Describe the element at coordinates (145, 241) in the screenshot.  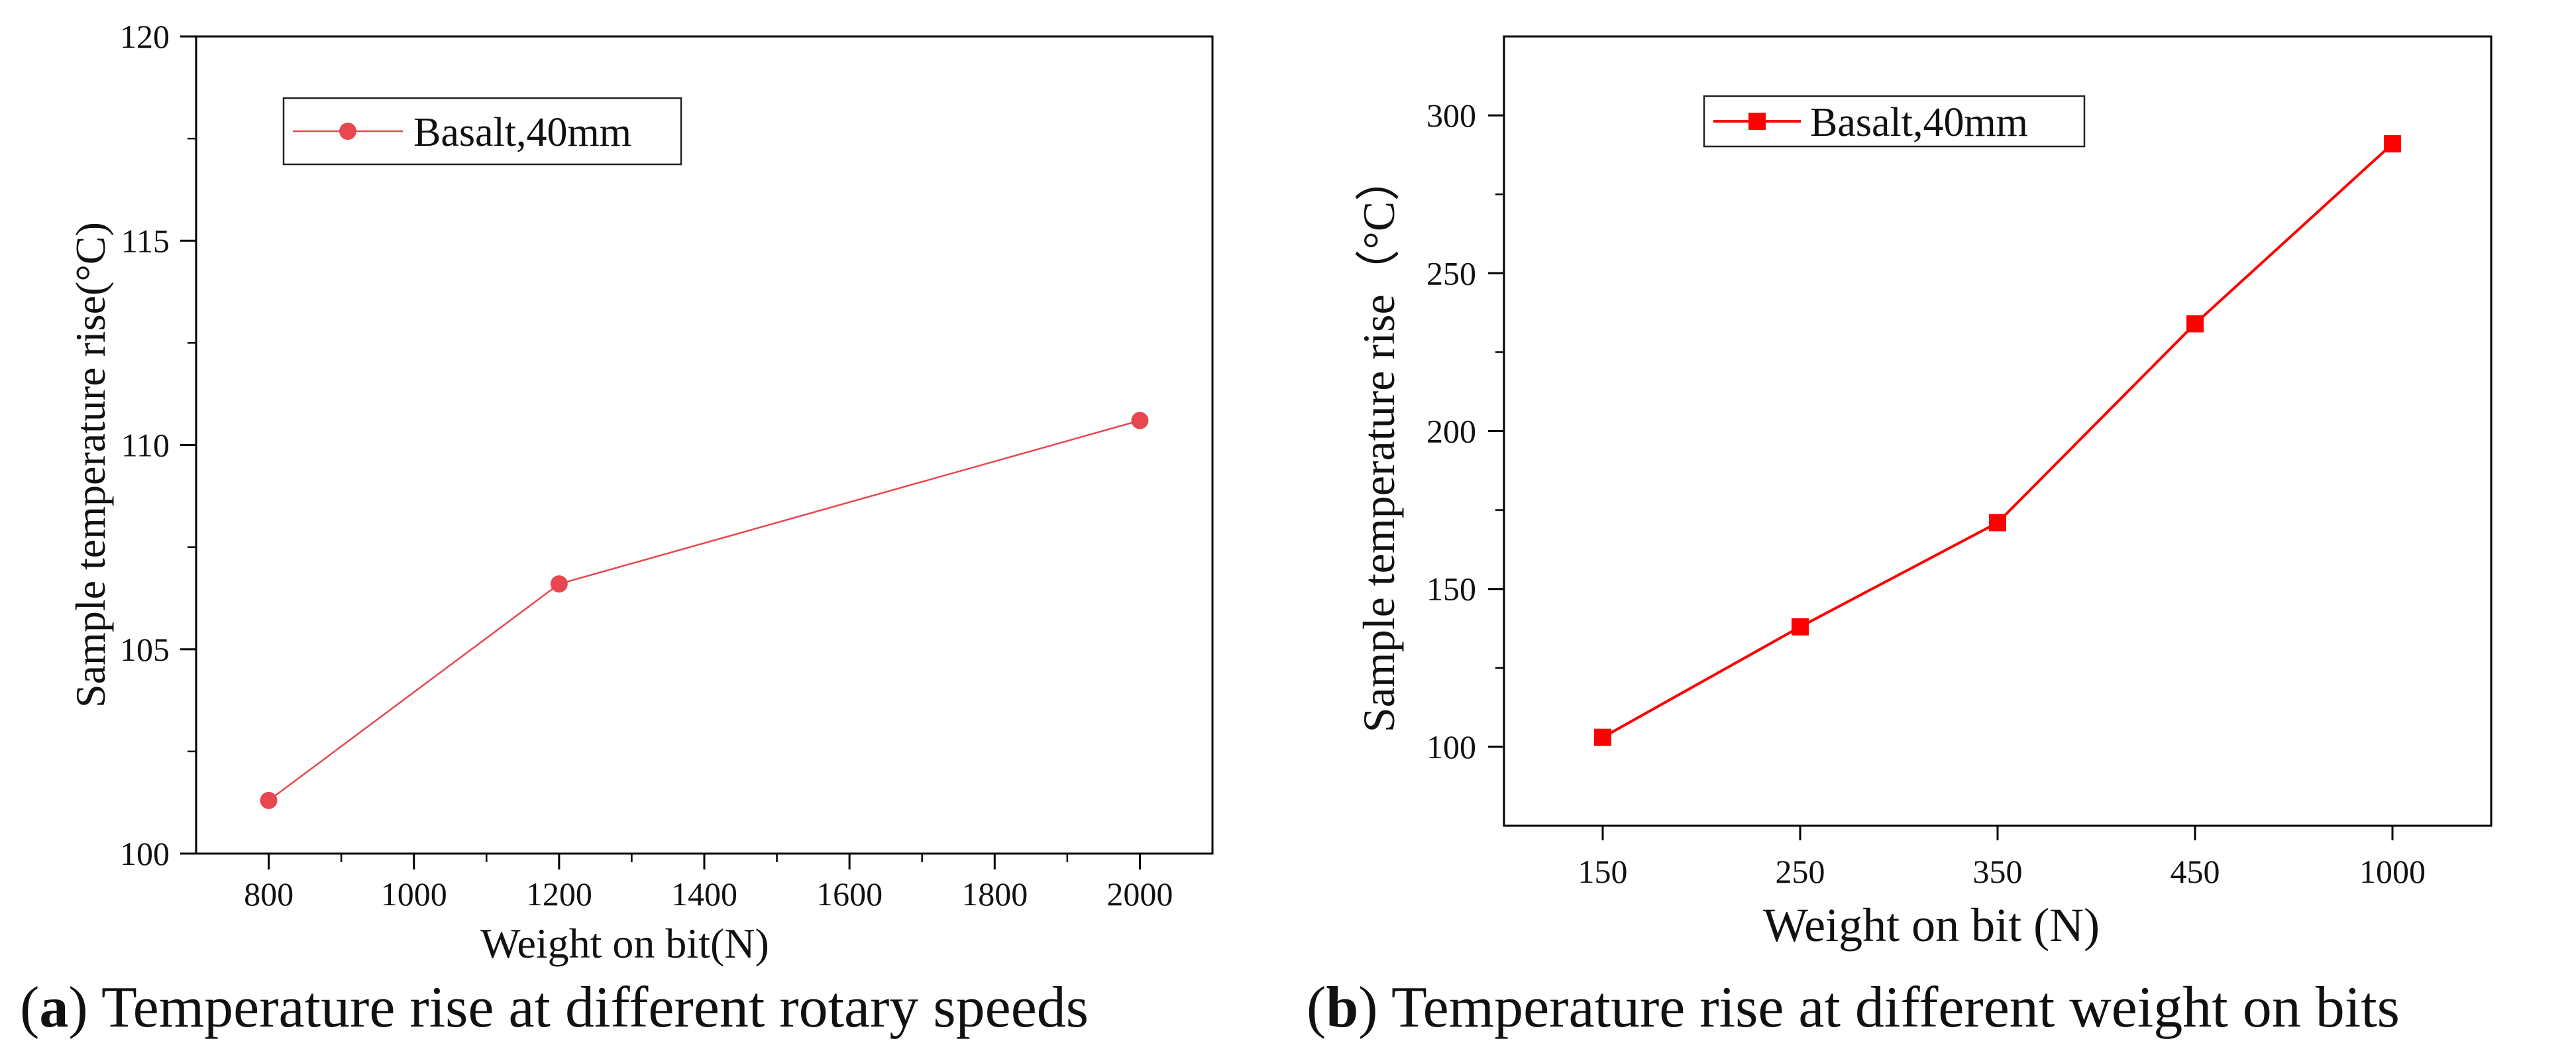
I see `y-tick-label-a: 115` at that location.